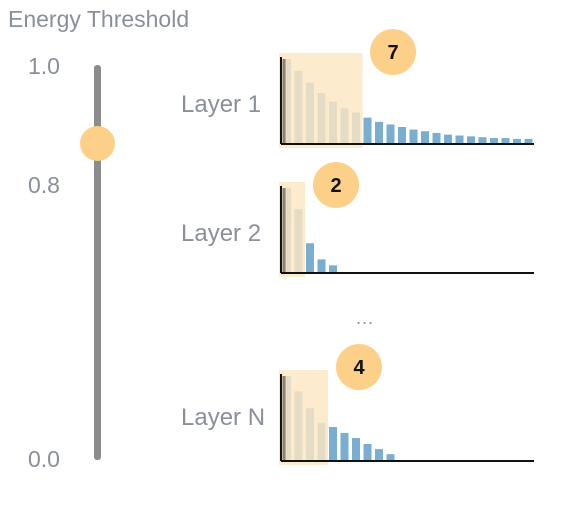  Describe the element at coordinates (44, 459) in the screenshot. I see `slider-tick-min: 0.0` at that location.